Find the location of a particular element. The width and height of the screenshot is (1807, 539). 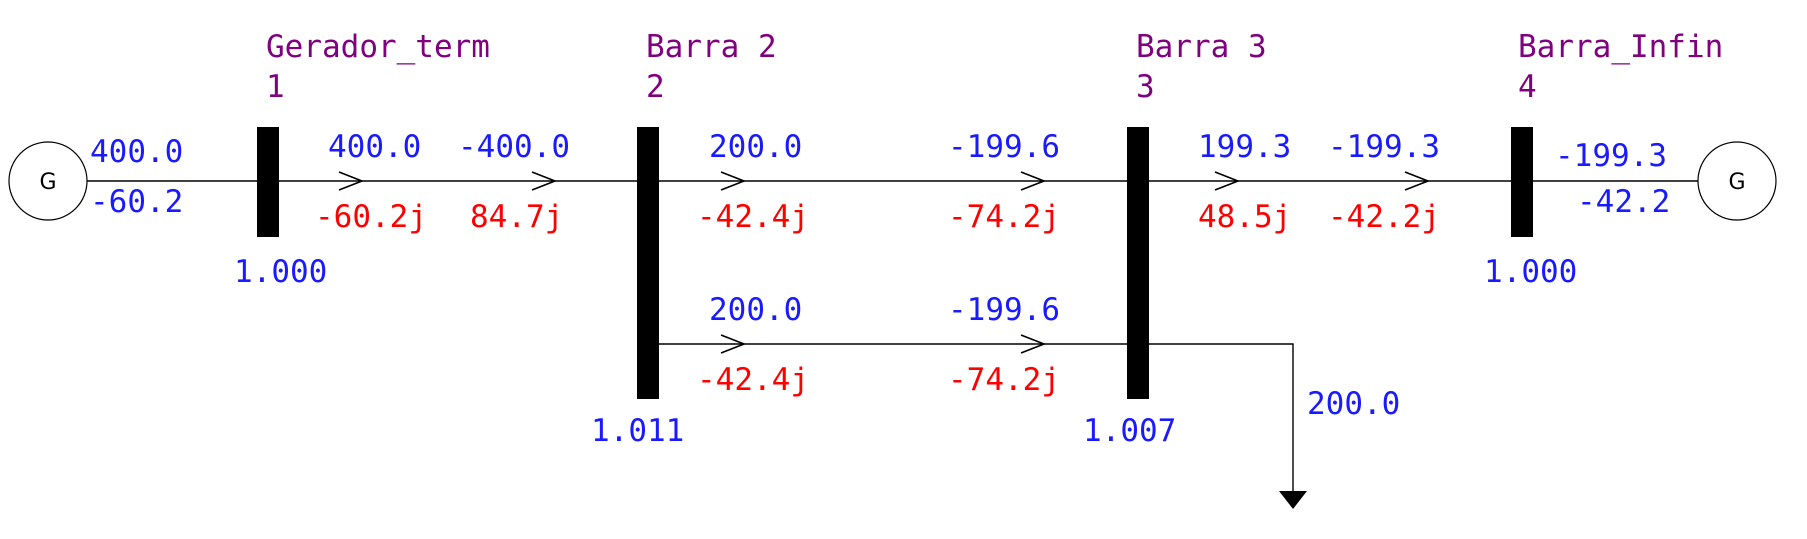

generator-right: G is located at coordinates (1737, 181).